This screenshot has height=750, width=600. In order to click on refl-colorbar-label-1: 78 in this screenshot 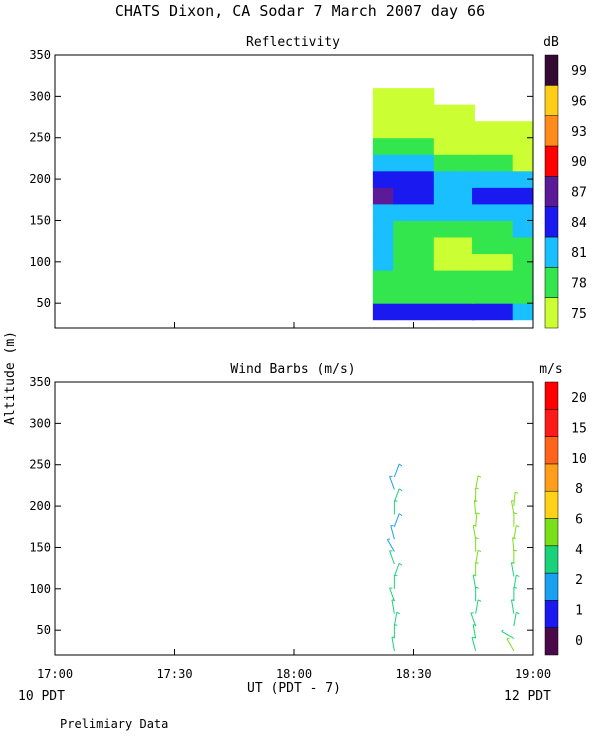, I will do `click(579, 284)`.